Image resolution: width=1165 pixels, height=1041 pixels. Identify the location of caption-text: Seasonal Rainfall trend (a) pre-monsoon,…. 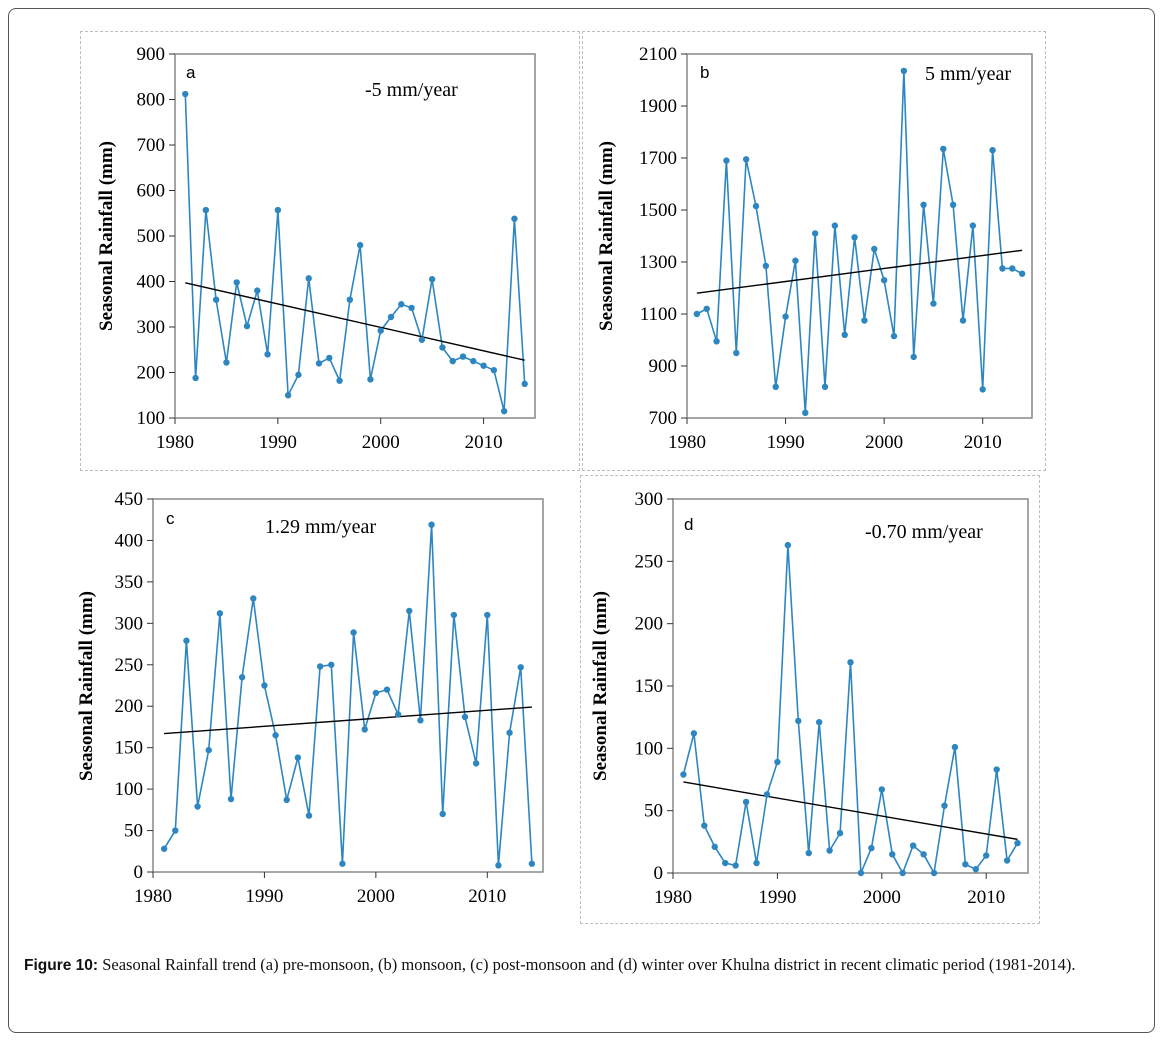
(589, 964).